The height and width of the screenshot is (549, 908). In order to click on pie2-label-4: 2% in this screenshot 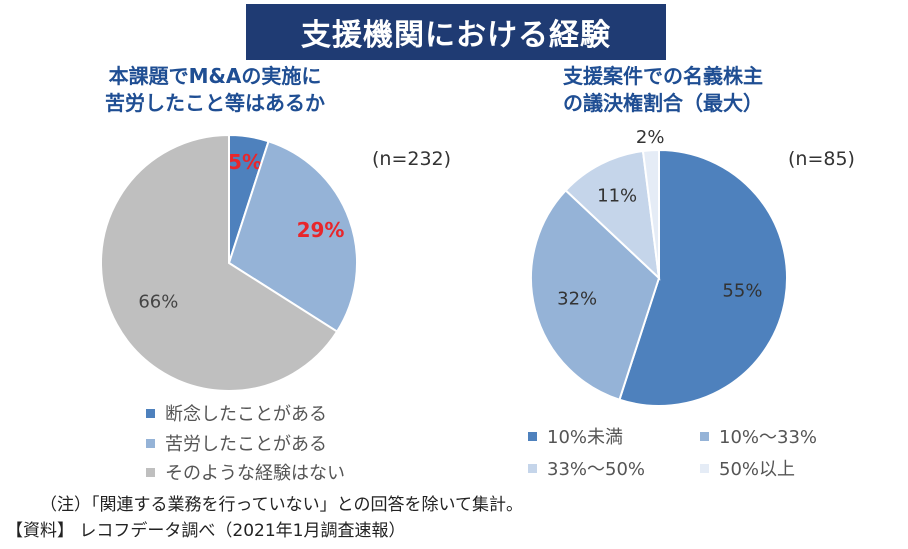, I will do `click(650, 137)`.